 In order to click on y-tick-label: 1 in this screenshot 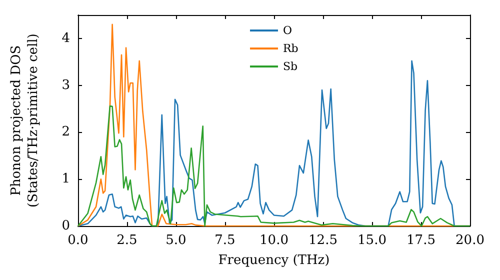, I will do `click(66, 179)`.